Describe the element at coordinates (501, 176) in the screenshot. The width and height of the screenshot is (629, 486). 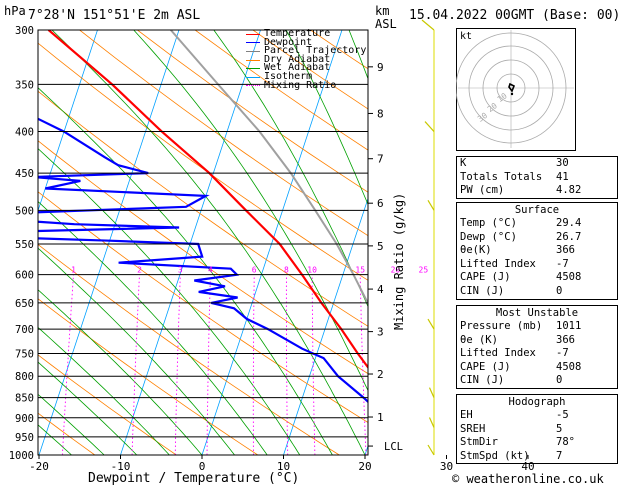
I see `row-label: Totals Totals` at that location.